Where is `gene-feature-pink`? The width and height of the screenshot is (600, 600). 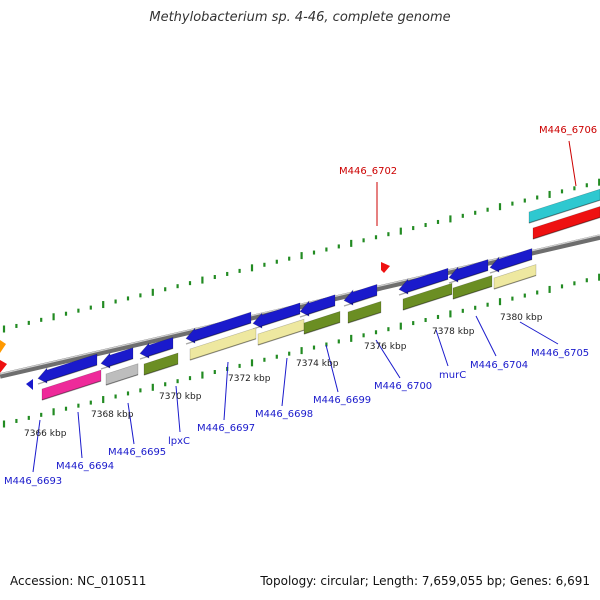
gene-feature-pink is located at coordinates (71, 385).